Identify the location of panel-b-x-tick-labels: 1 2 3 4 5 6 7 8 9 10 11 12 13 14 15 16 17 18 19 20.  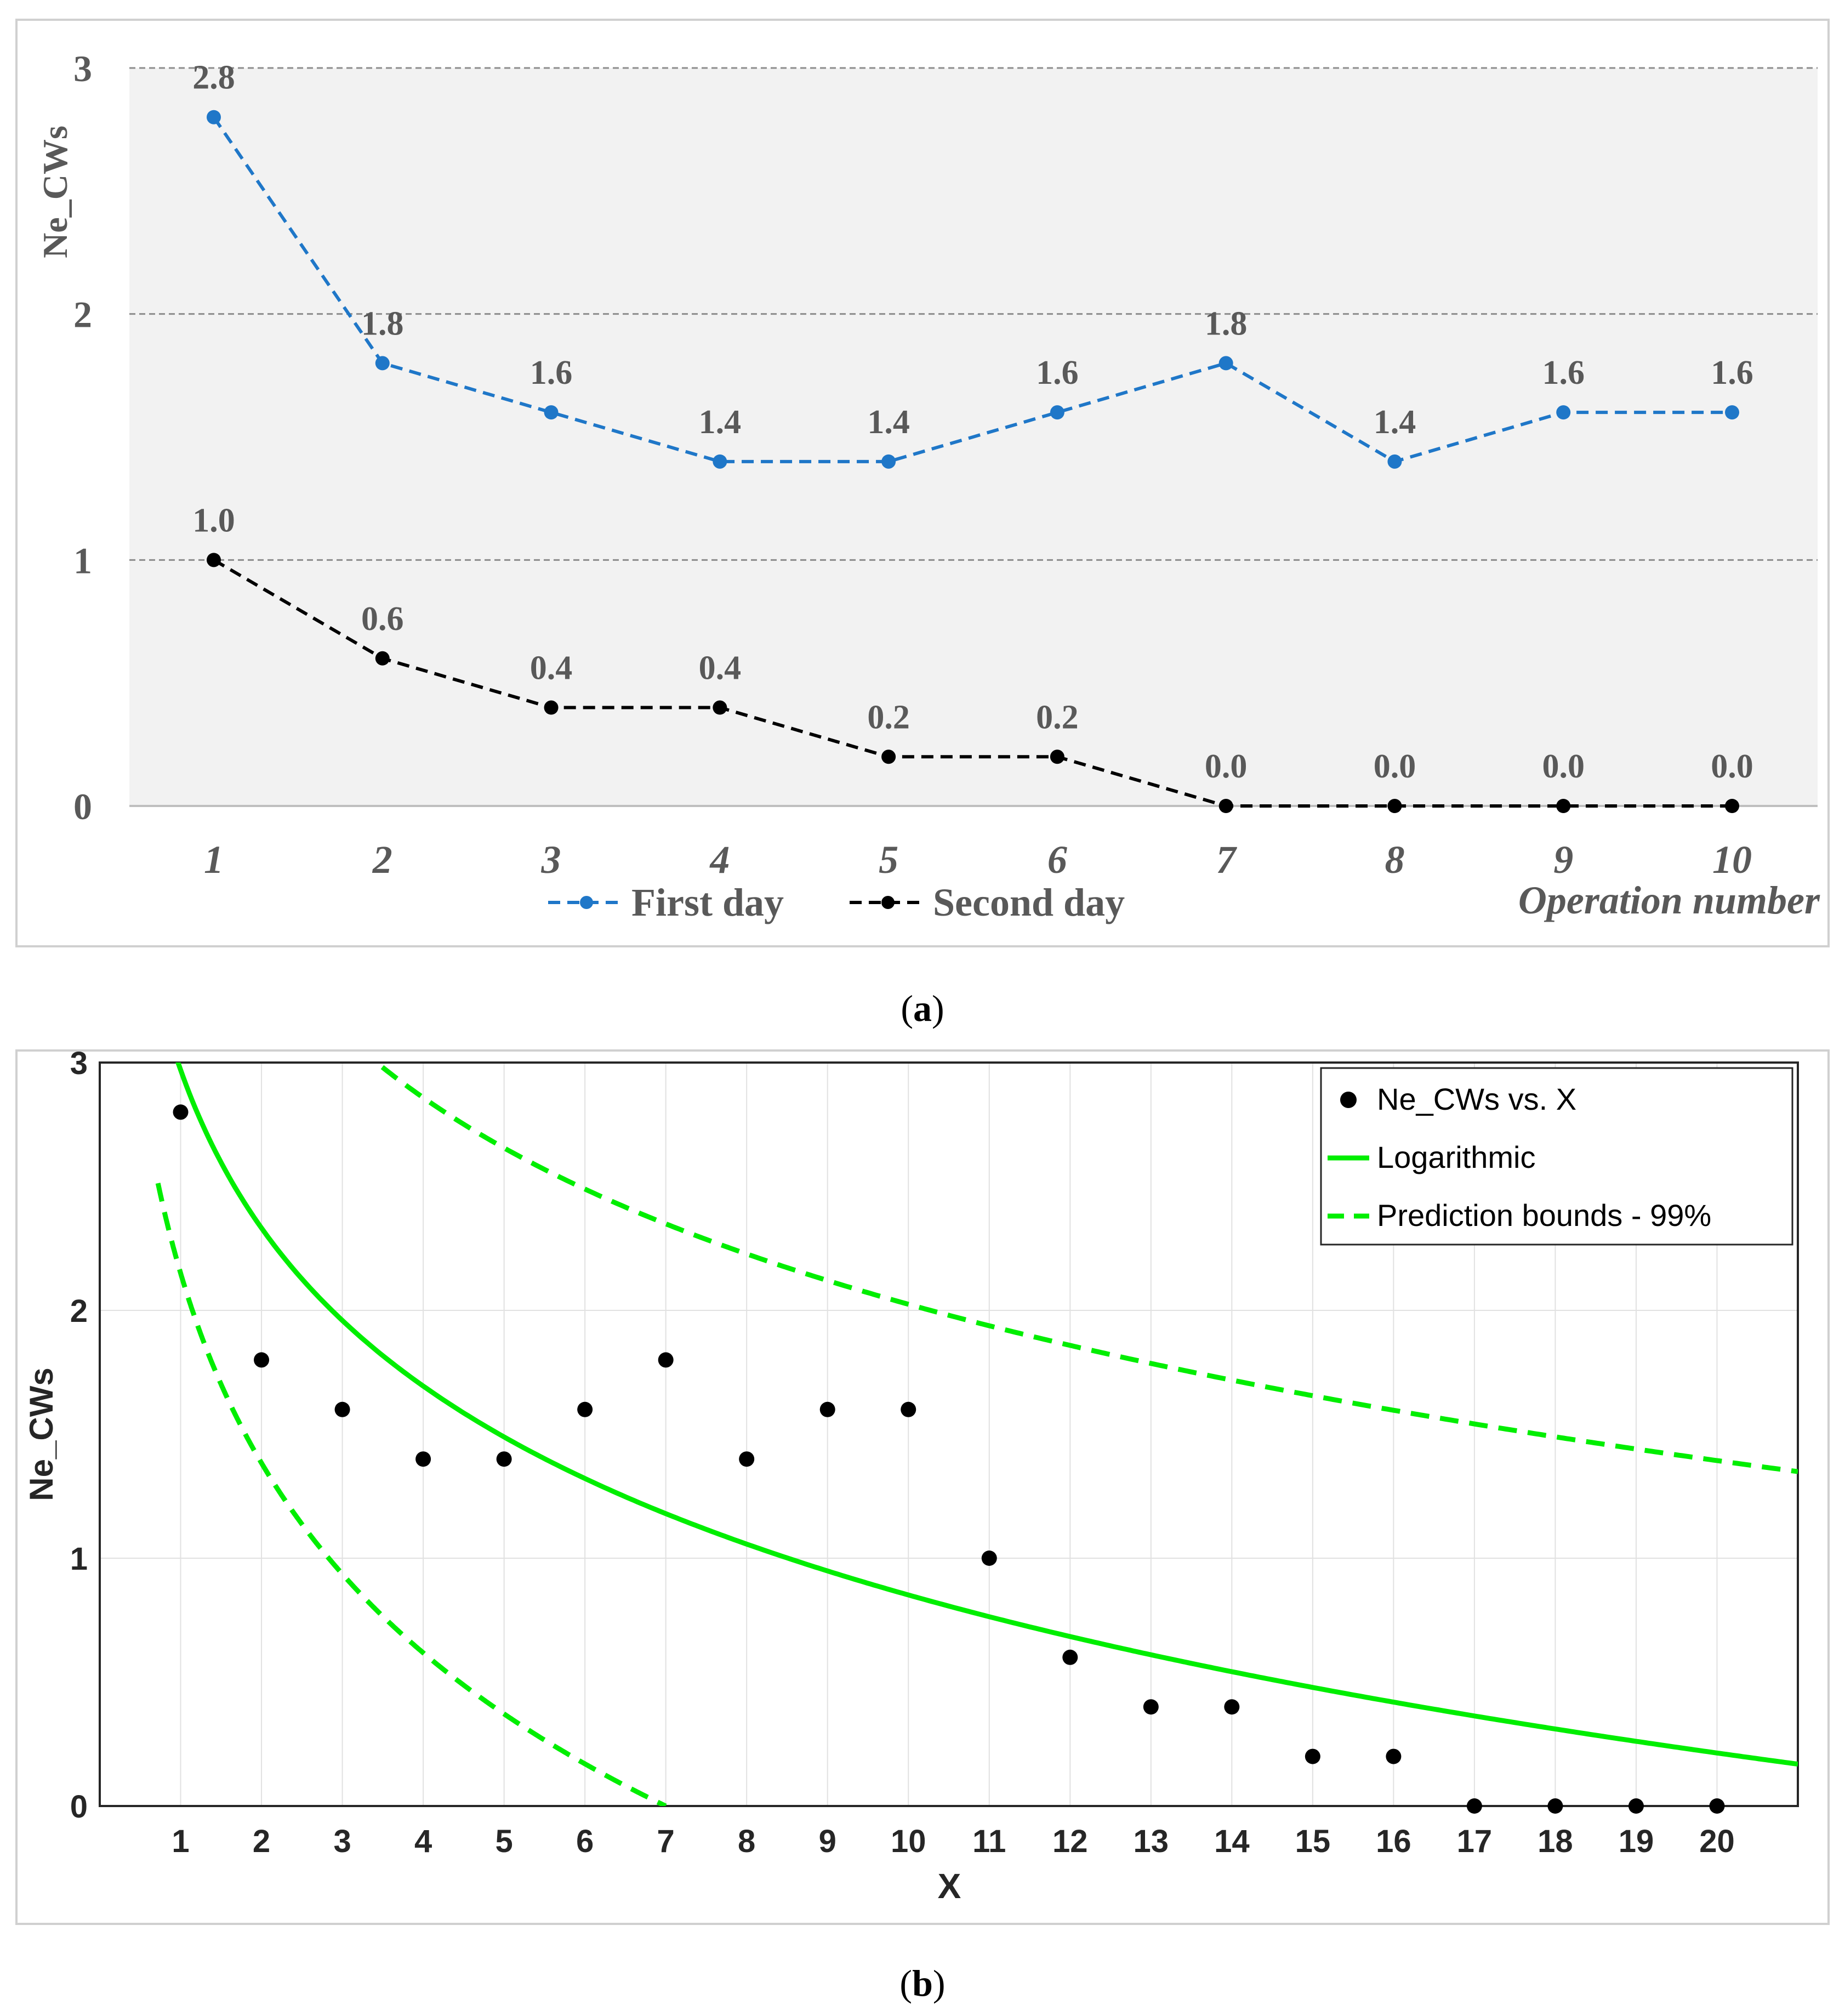
(953, 1841).